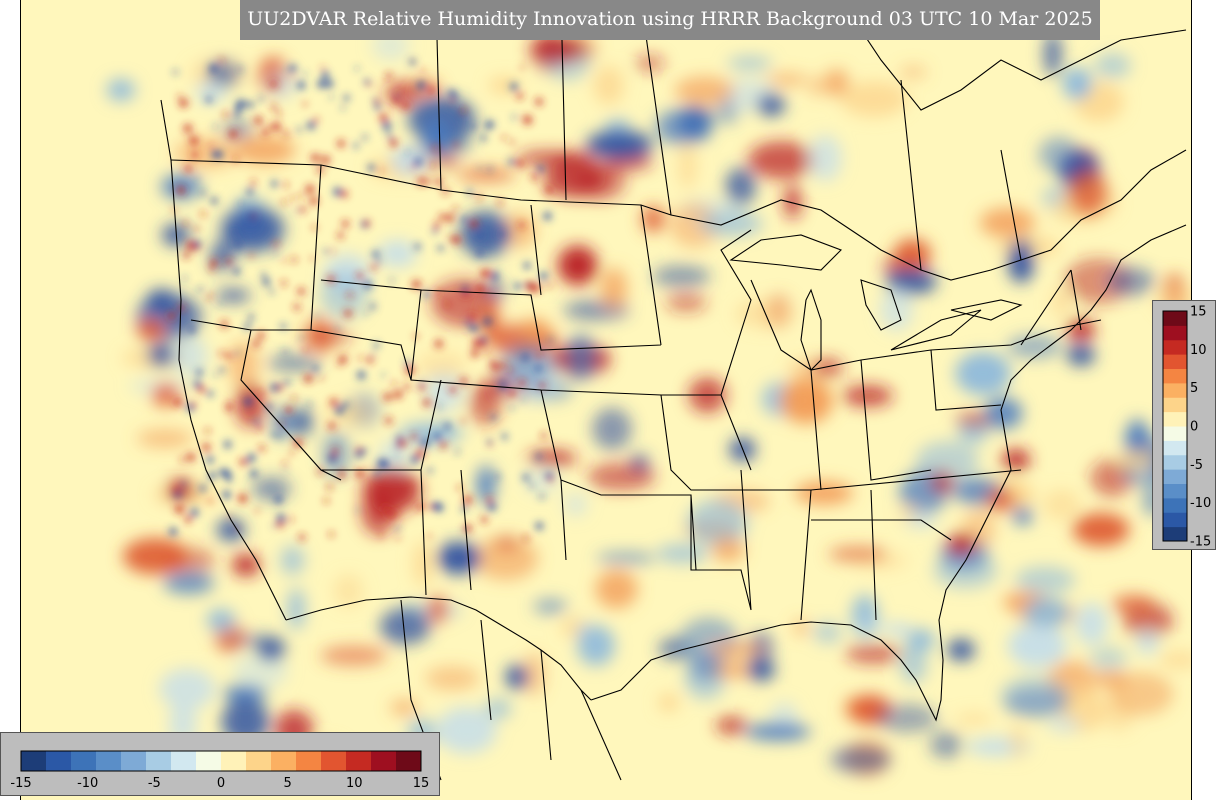 The image size is (1216, 800). Describe the element at coordinates (220, 764) in the screenshot. I see `colorbar-horizontal: -15 -10 -5 0 5 10 15` at that location.